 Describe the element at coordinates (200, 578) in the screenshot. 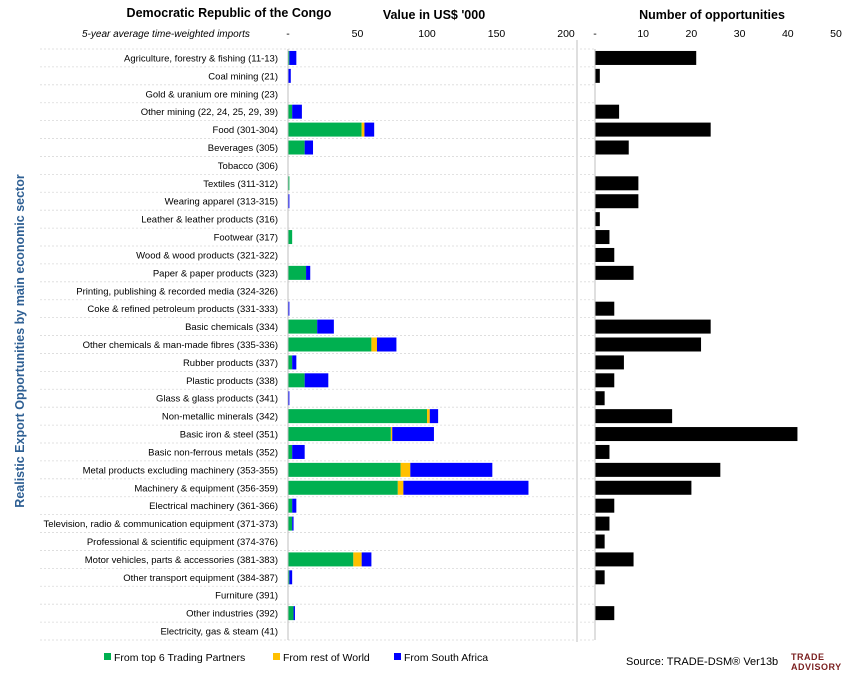

I see `category-label: Other transport equipment (384-387)` at that location.